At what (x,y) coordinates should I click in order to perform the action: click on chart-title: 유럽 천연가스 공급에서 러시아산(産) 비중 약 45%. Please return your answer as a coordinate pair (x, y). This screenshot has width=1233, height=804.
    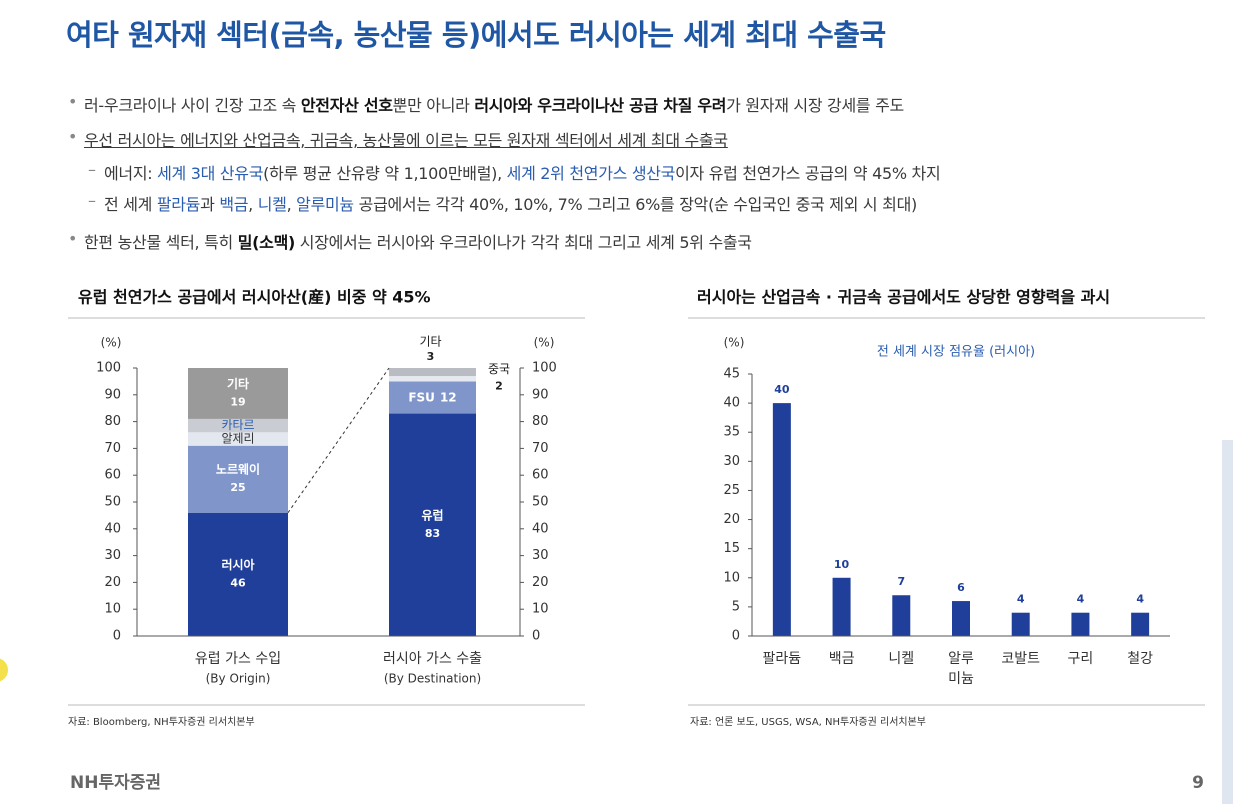
    Looking at the image, I should click on (254, 297).